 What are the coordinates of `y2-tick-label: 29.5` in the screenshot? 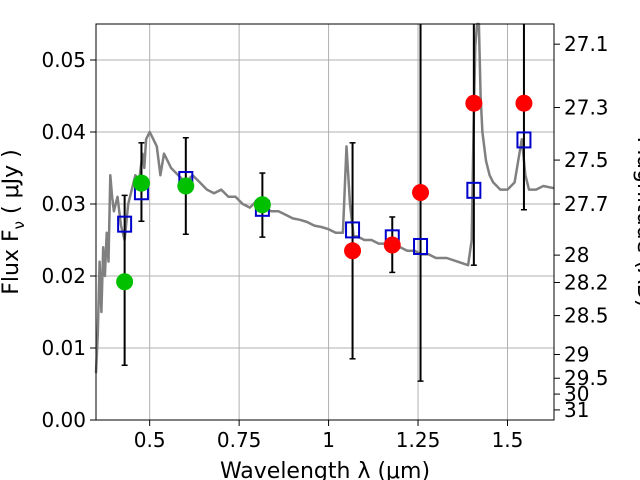 It's located at (586, 378).